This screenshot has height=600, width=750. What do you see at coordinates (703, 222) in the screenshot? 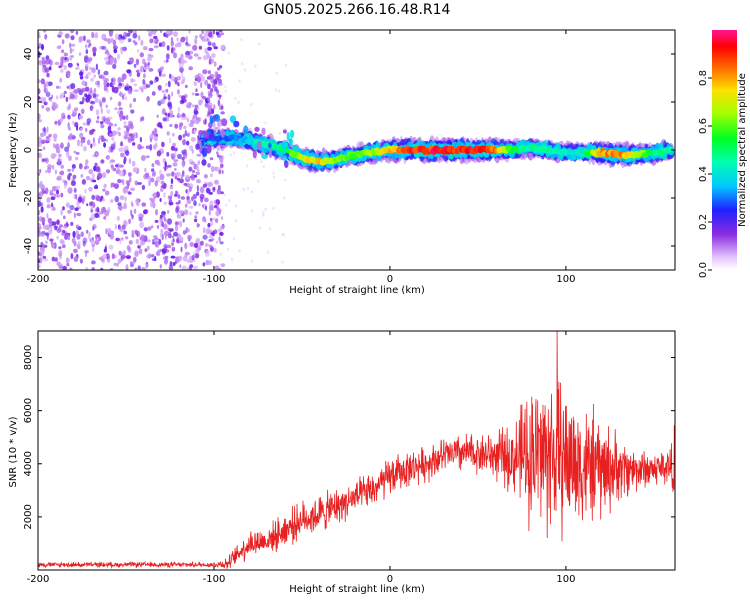
I see `colorbar-tick-label: 0.2` at bounding box center [703, 222].